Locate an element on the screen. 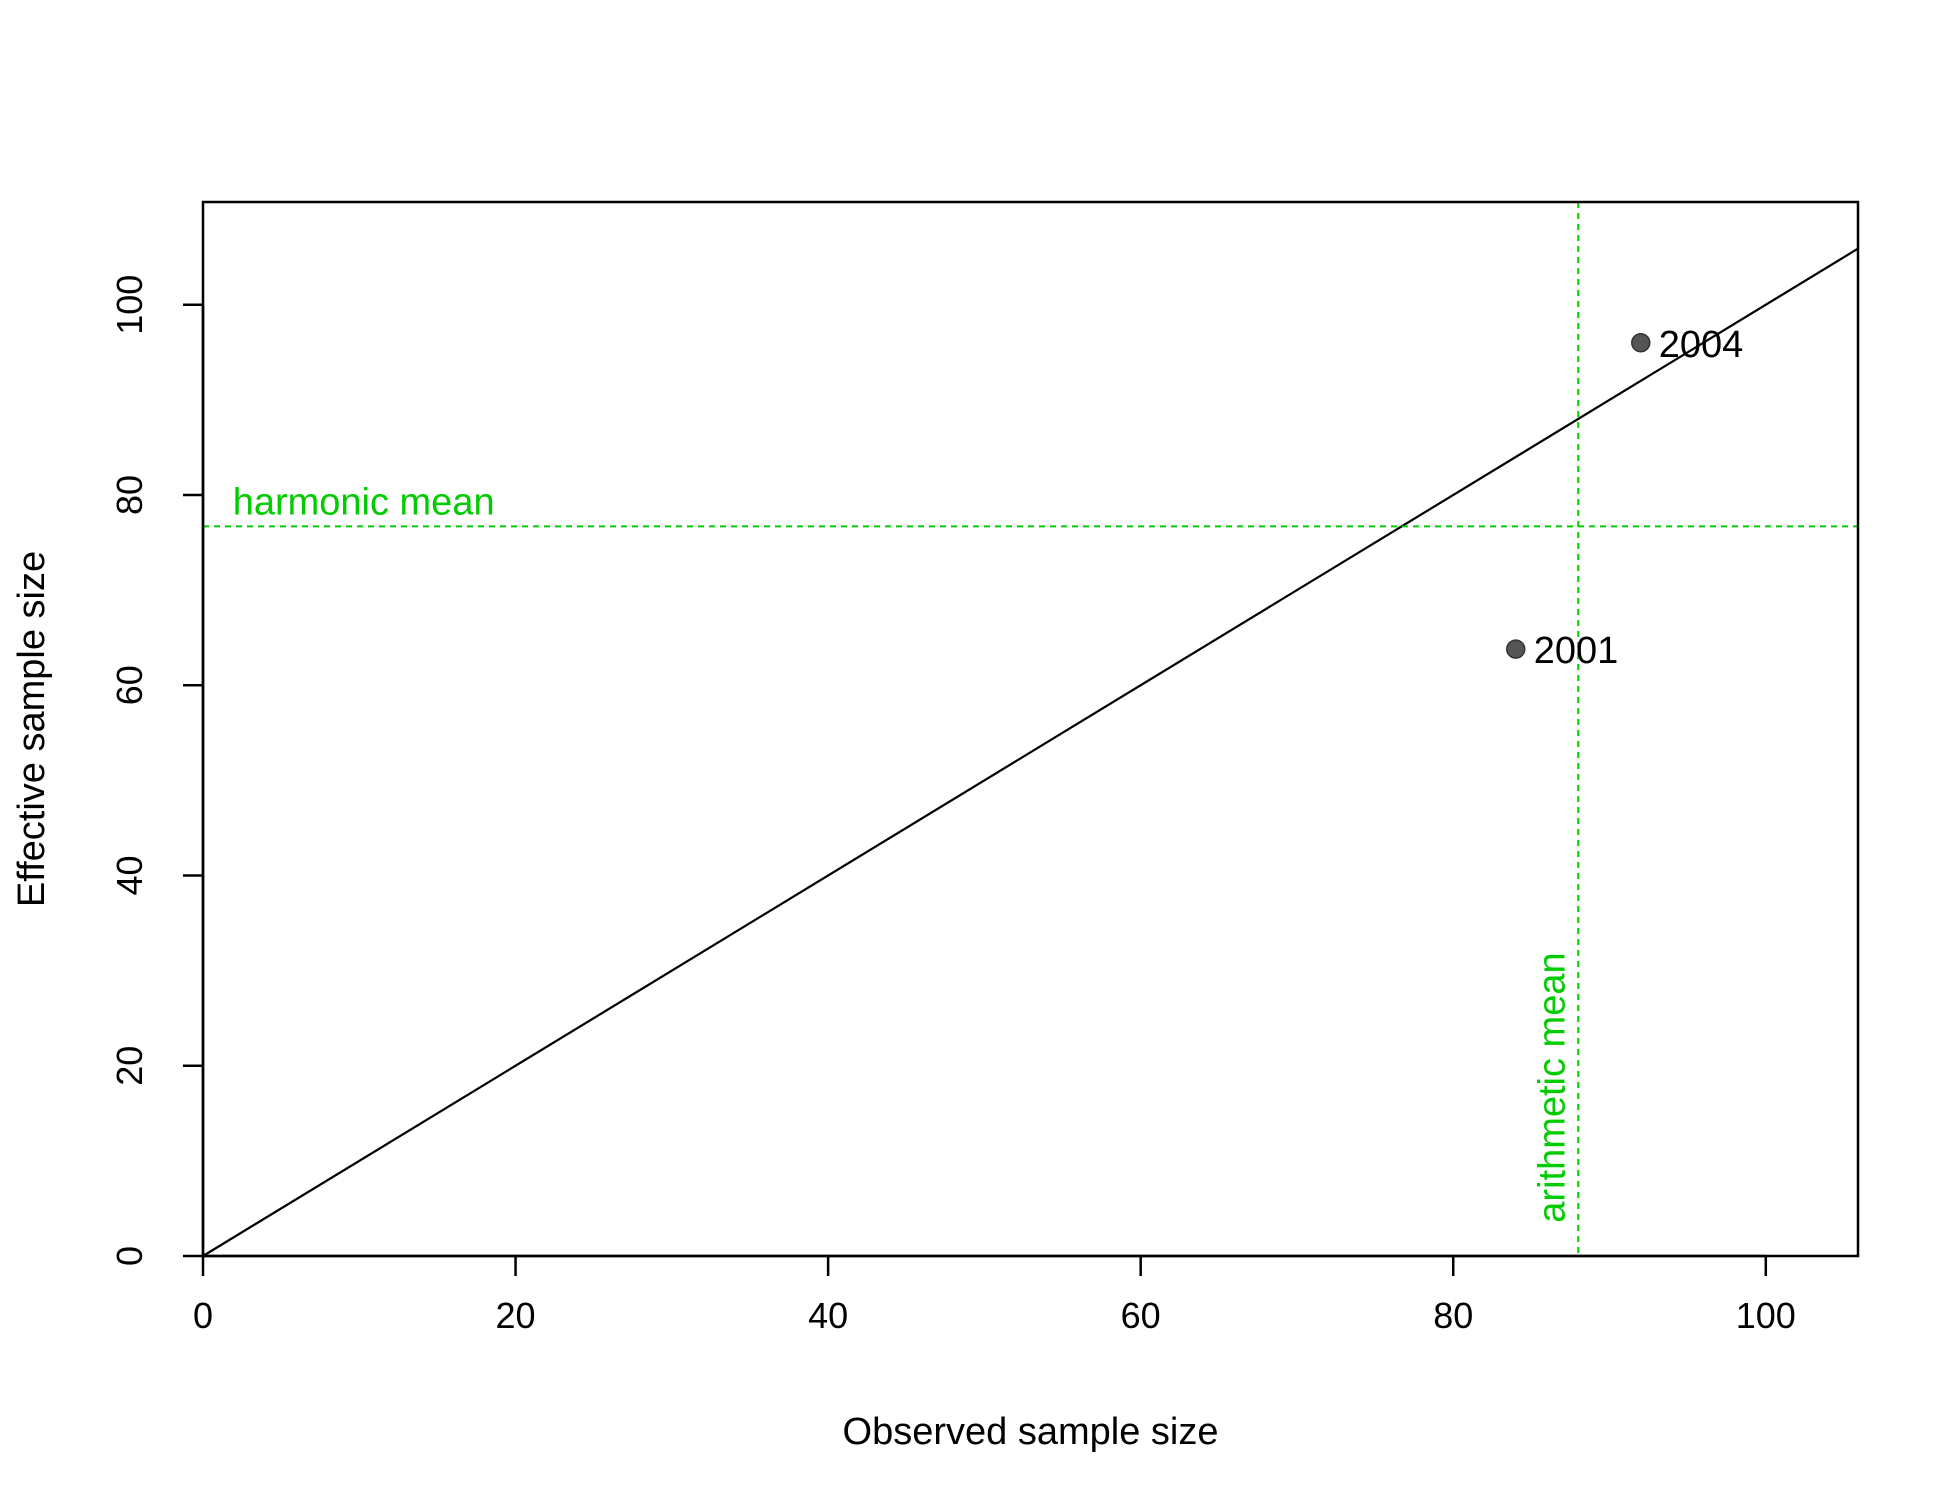 The width and height of the screenshot is (1950, 1500). arithmetic-mean-label: arithmetic mean is located at coordinates (1552, 1087).